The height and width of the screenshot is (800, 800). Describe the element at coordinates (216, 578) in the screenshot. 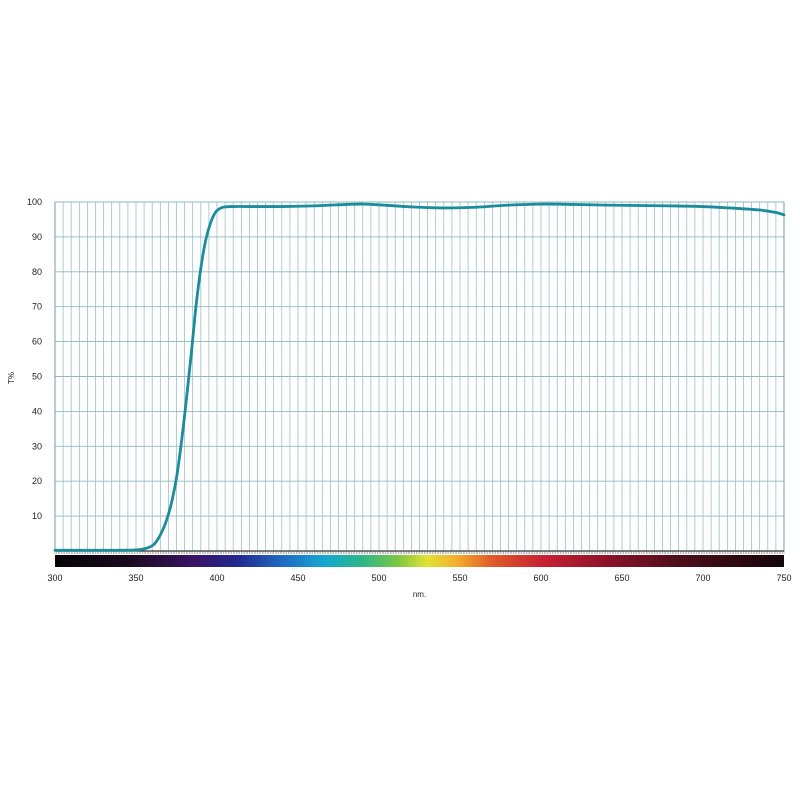

I see `x-tick-label: 400` at that location.